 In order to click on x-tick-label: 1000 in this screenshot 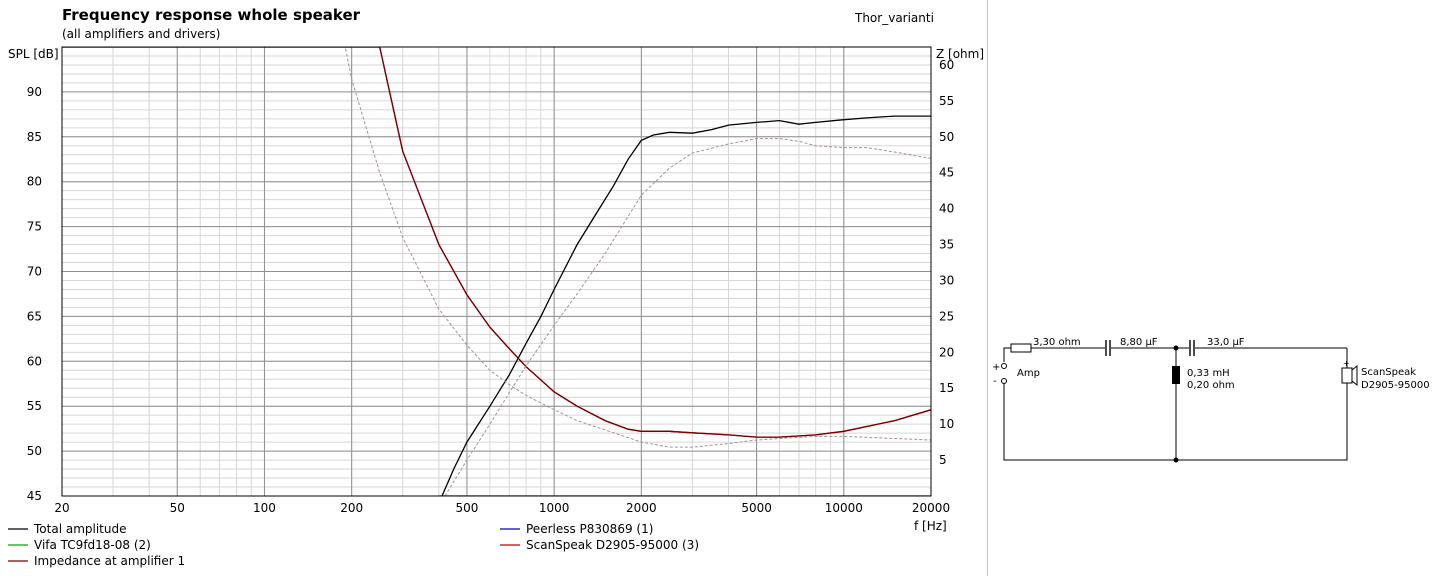, I will do `click(554, 508)`.